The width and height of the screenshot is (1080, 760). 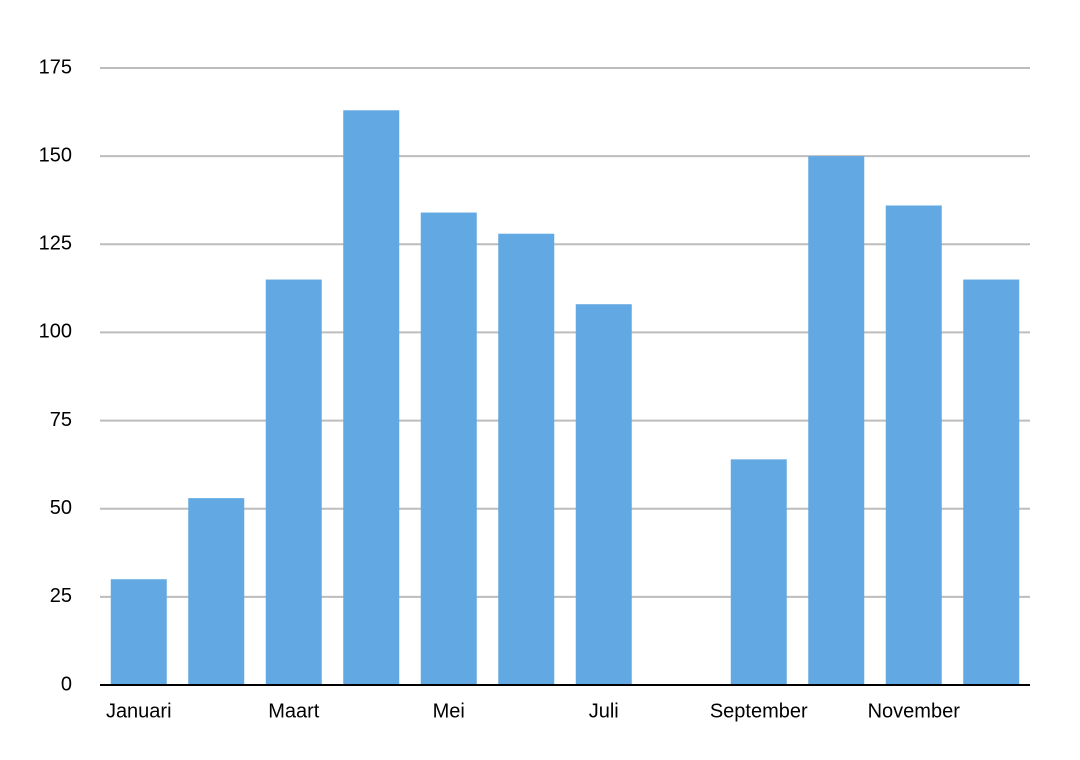 I want to click on y-tick-label: 175, so click(x=55, y=67).